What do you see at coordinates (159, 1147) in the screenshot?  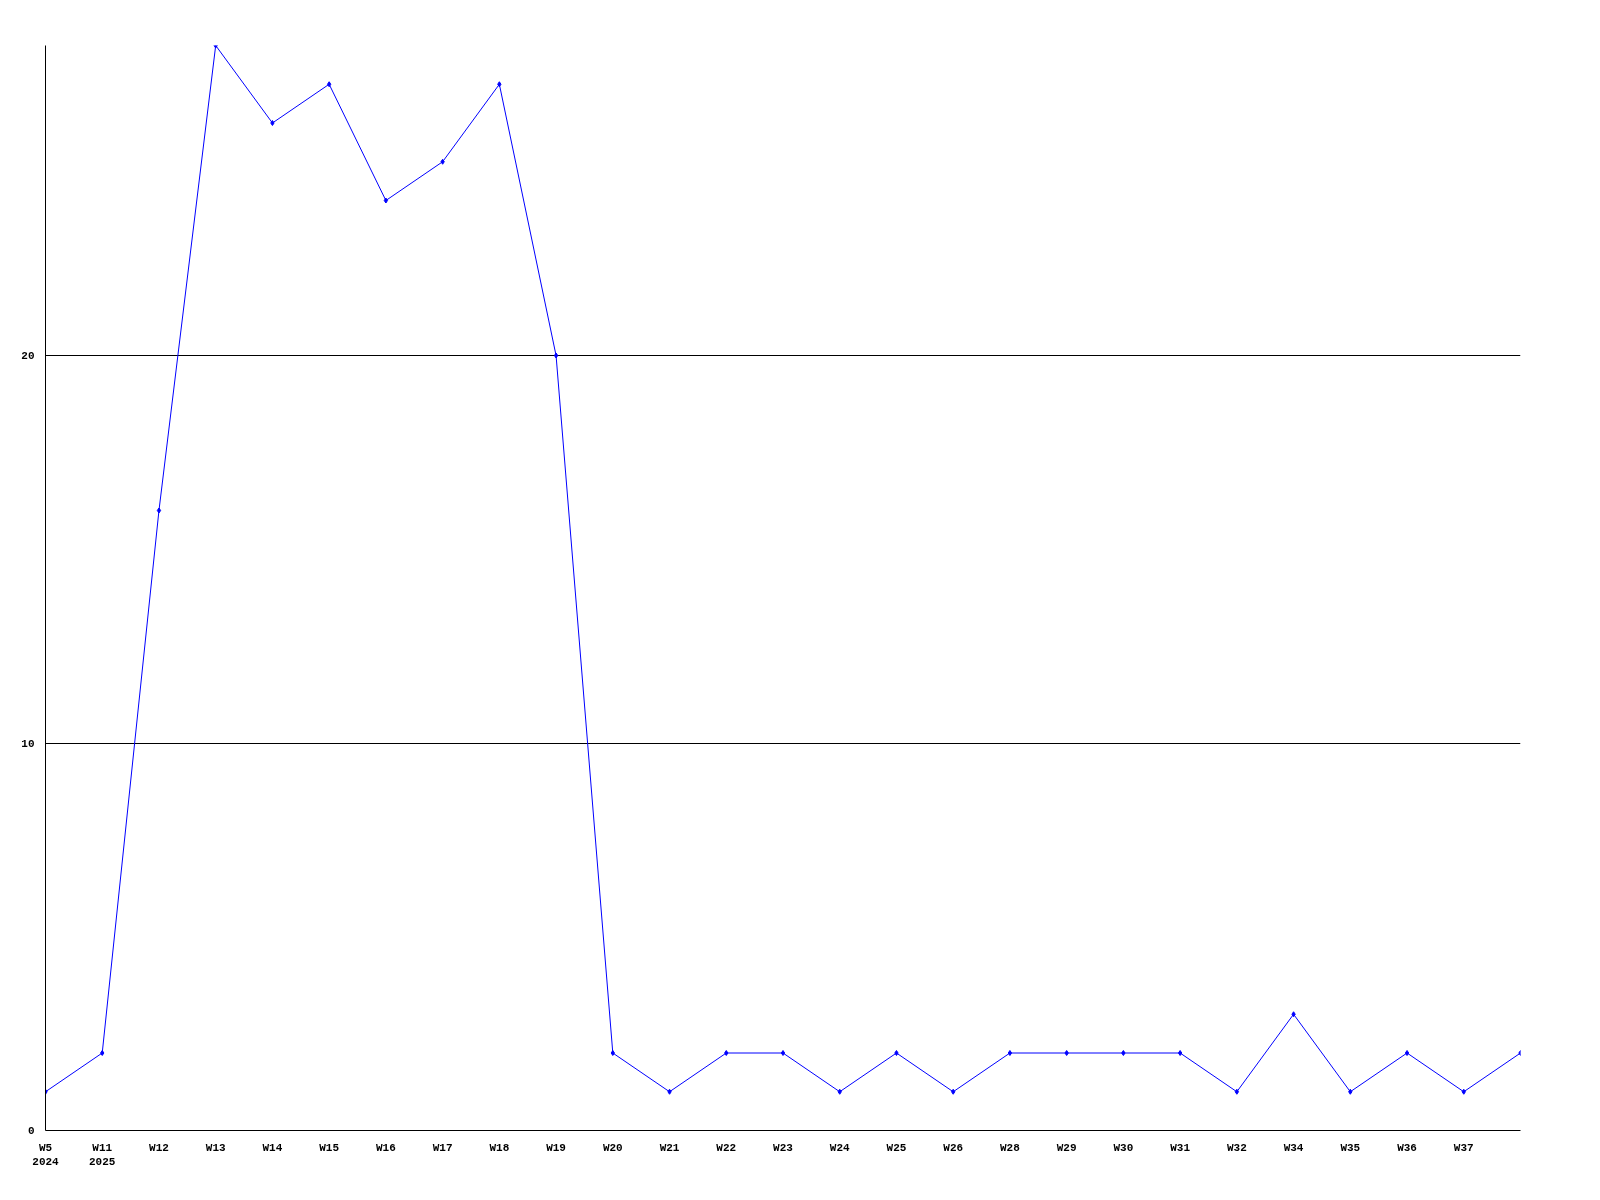 I see `x-tick-label: W12` at bounding box center [159, 1147].